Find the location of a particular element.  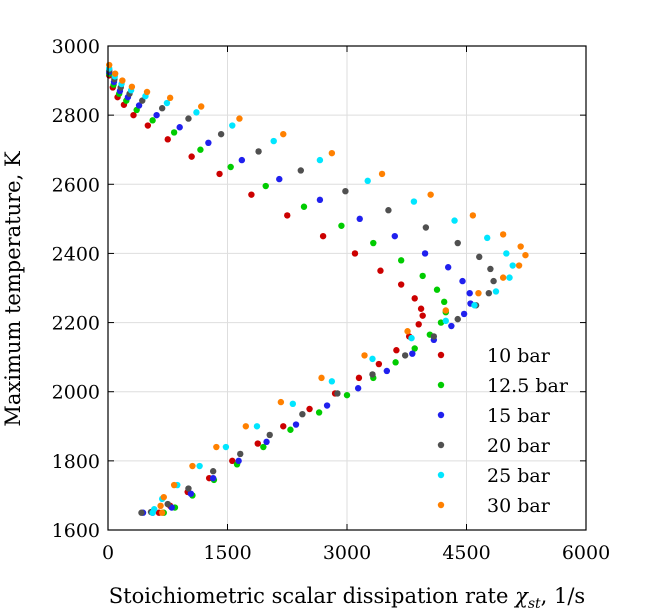

x-tick-labels: 0 1500 3000 4500 6000 is located at coordinates (356, 553).